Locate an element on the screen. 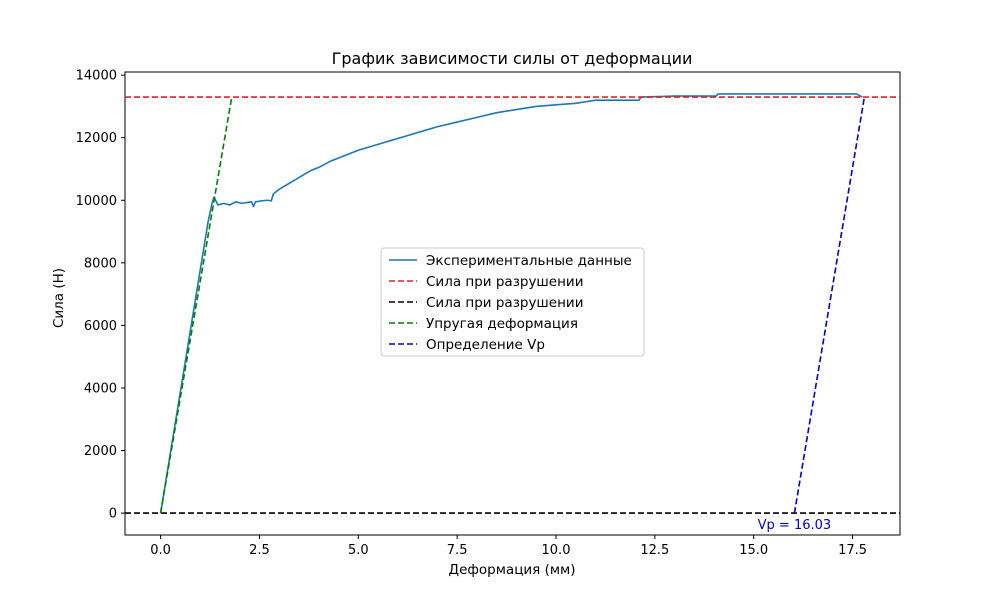  y-tick-label: 4000 is located at coordinates (100, 388).